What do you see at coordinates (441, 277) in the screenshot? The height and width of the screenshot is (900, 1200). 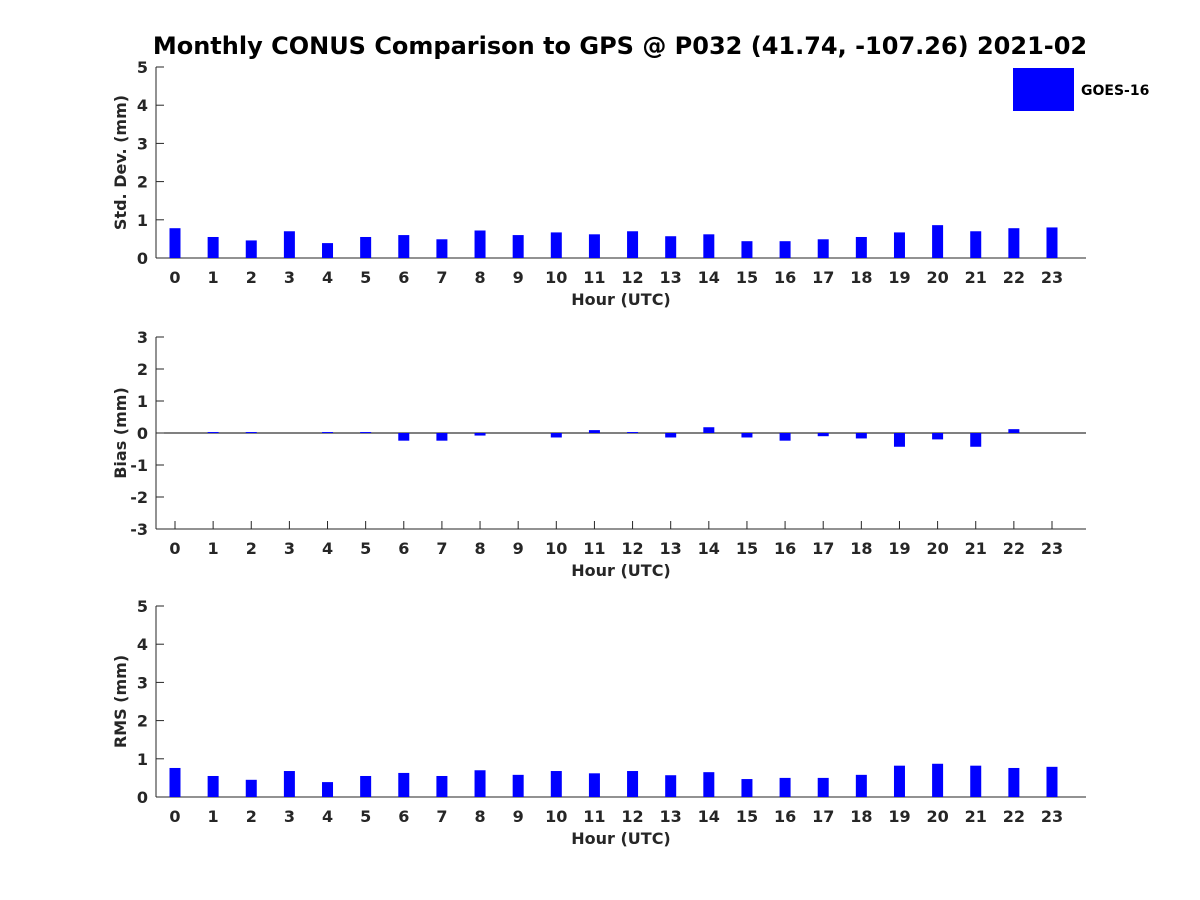 I see `std-dev-x-tick-label: 7` at bounding box center [441, 277].